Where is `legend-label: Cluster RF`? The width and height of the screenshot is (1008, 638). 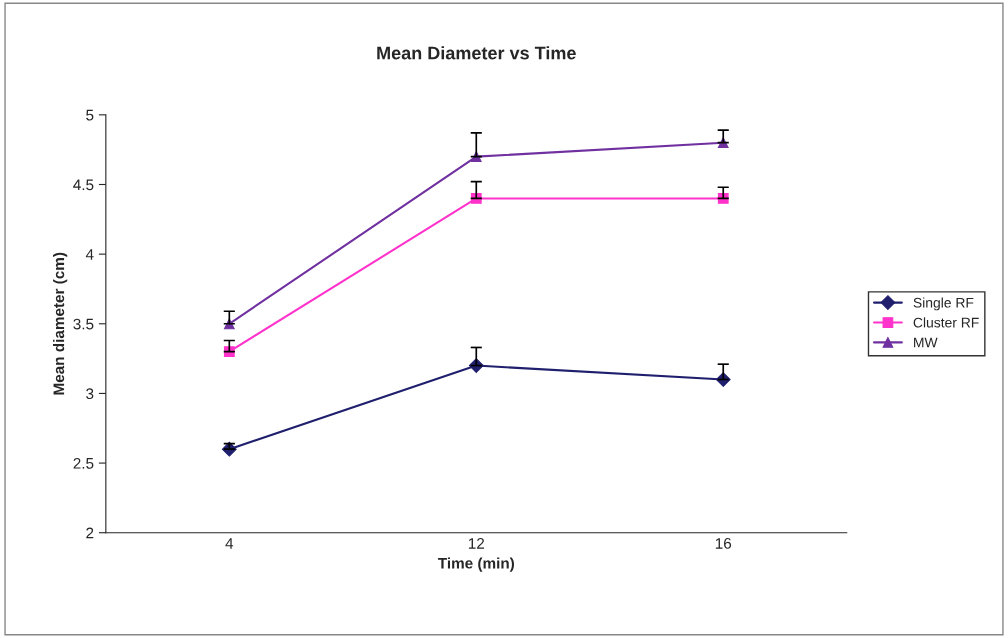
legend-label: Cluster RF is located at coordinates (946, 322).